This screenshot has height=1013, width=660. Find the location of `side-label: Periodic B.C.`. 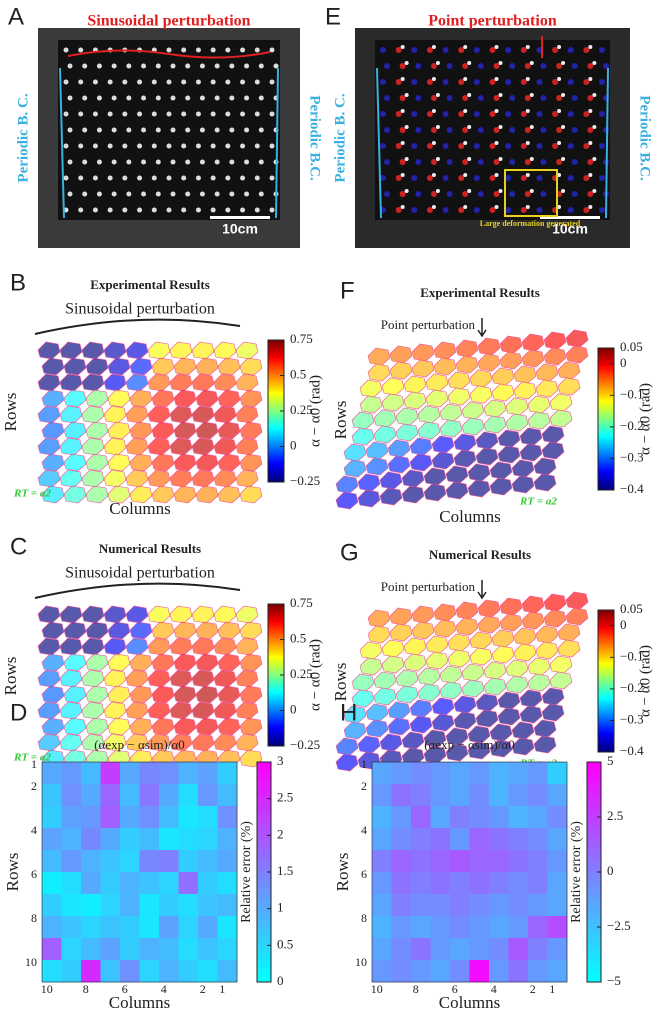

side-label: Periodic B.C. is located at coordinates (315, 138).